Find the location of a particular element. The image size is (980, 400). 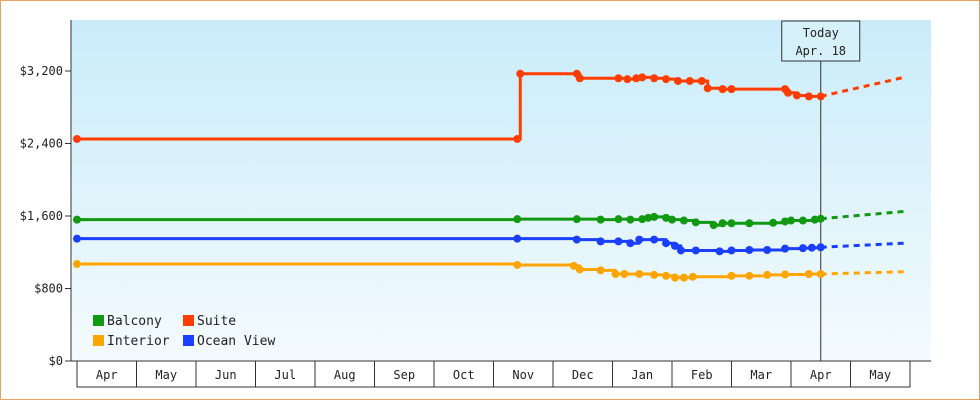

x-tick-label: Nov is located at coordinates (523, 375).